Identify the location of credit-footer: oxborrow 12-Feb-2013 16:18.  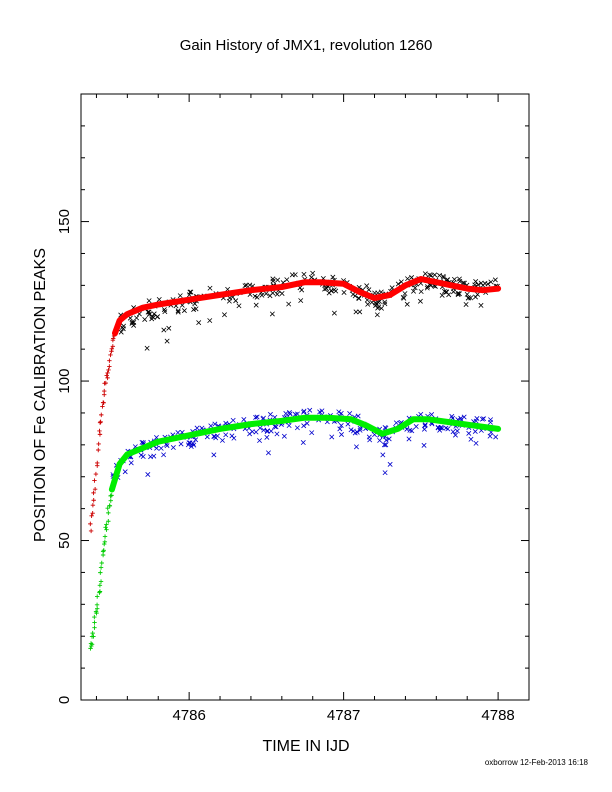
(536, 762).